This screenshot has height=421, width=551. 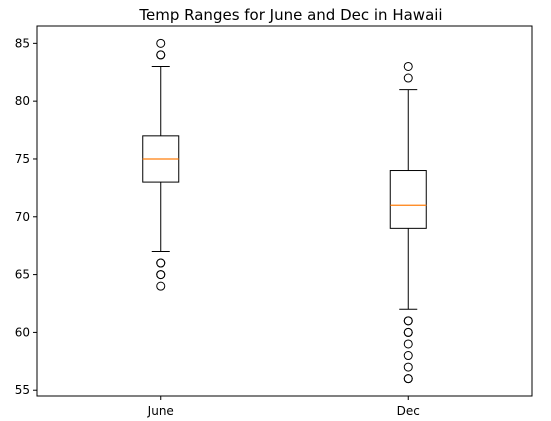 What do you see at coordinates (22, 275) in the screenshot?
I see `y-tick-label: 65` at bounding box center [22, 275].